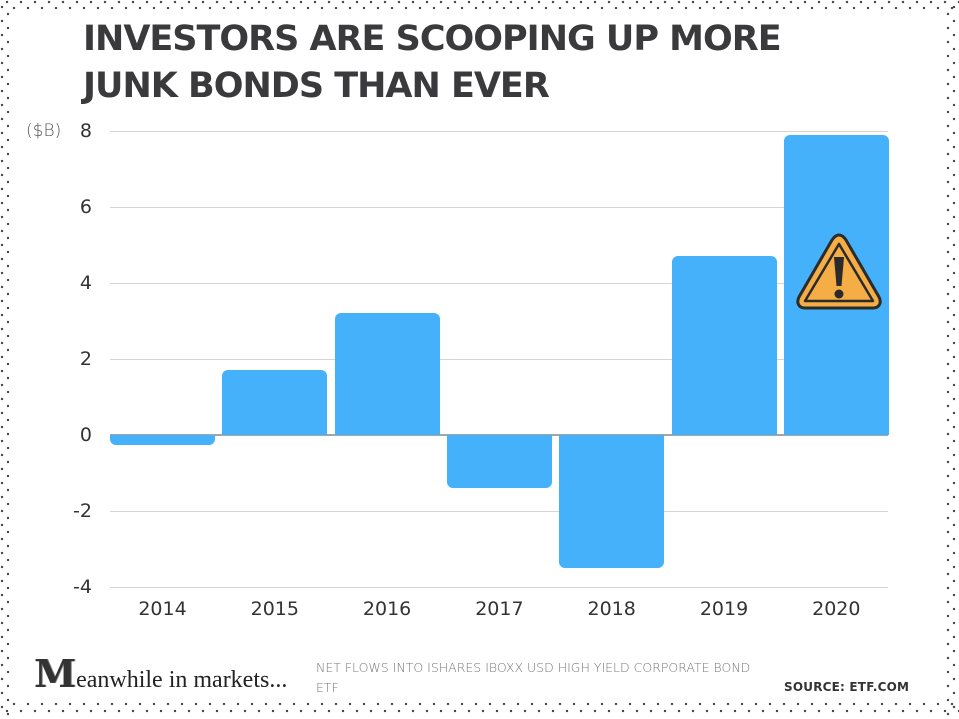  I want to click on brand-initial: M, so click(55, 673).